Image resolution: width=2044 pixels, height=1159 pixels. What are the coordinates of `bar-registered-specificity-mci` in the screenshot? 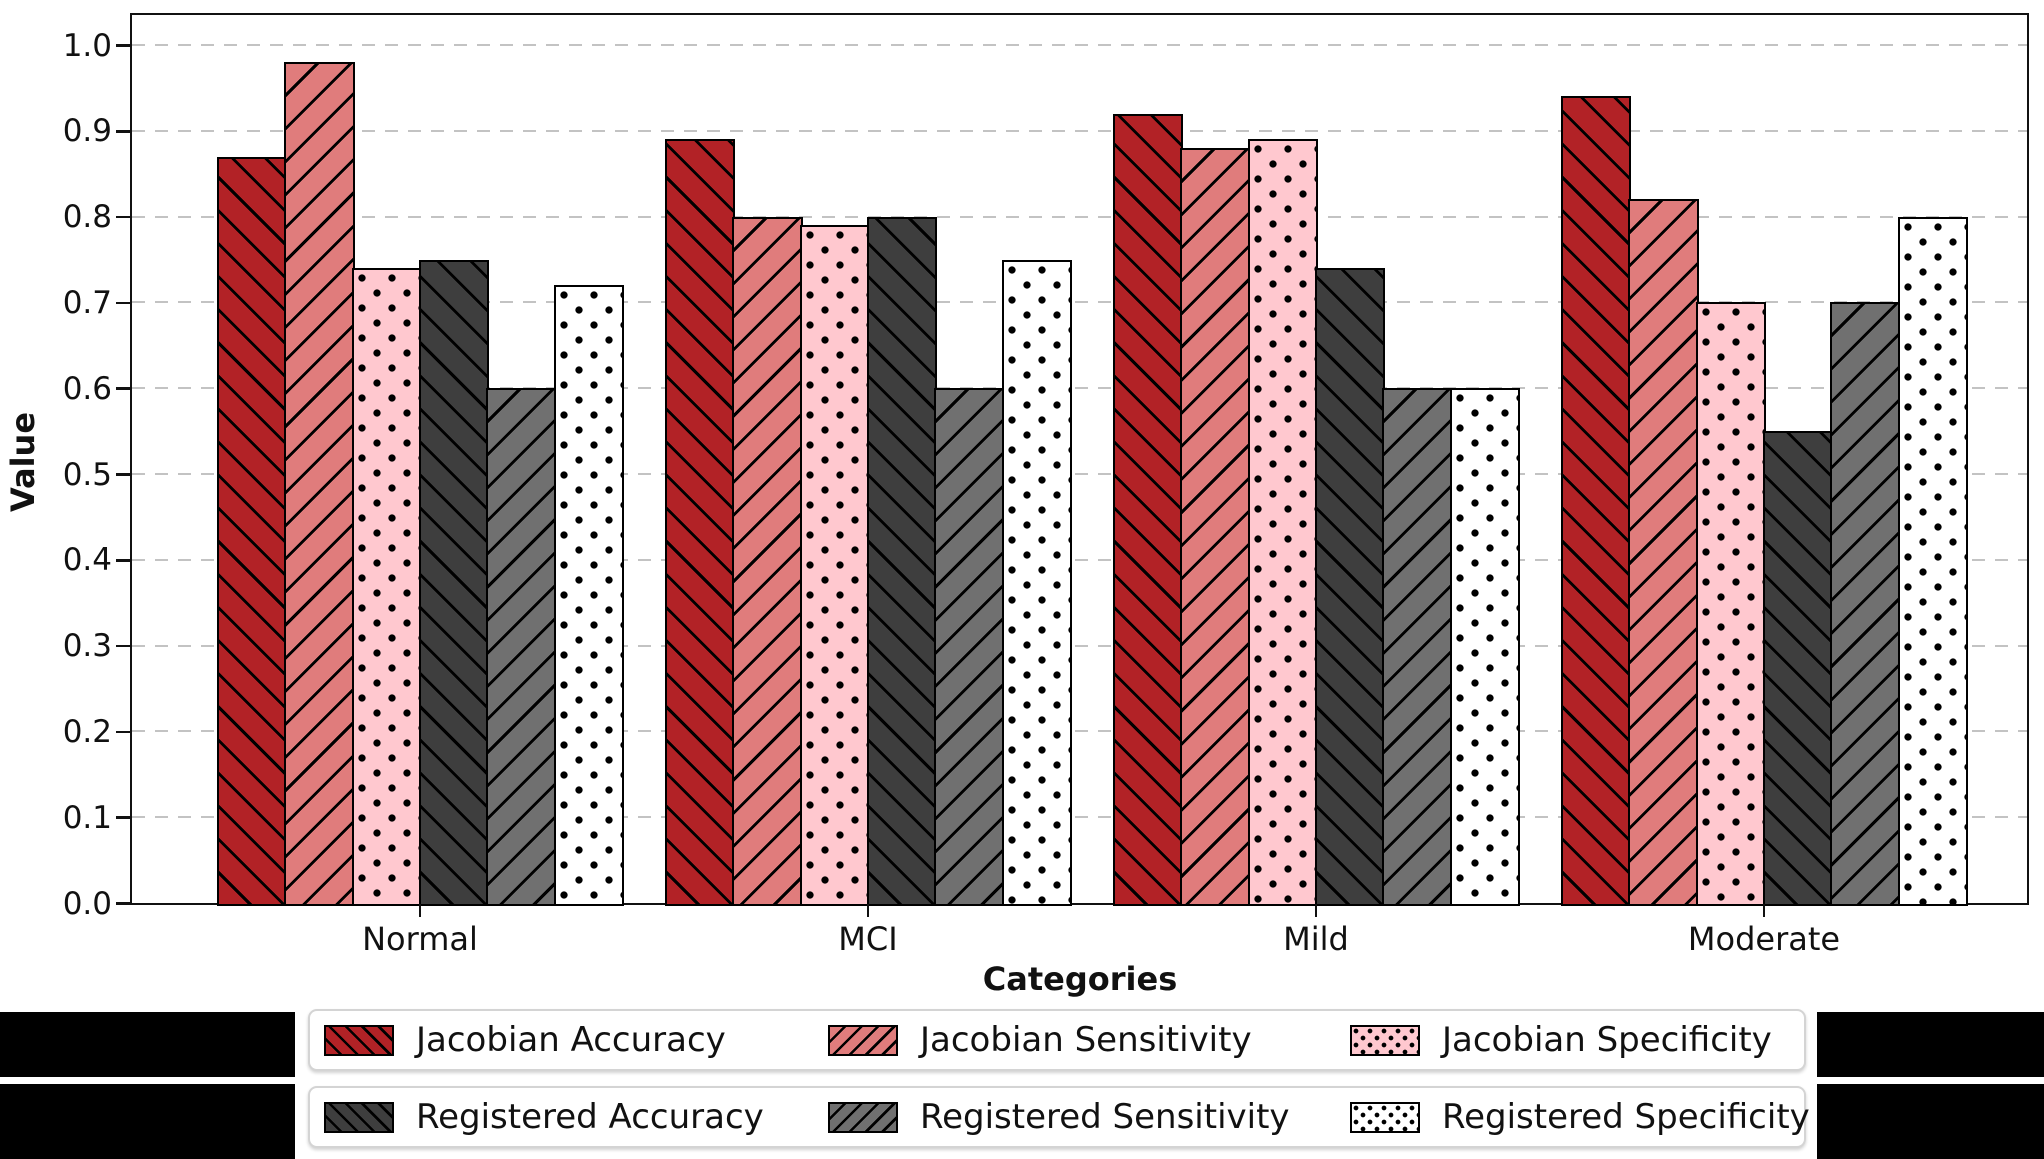 It's located at (1036, 582).